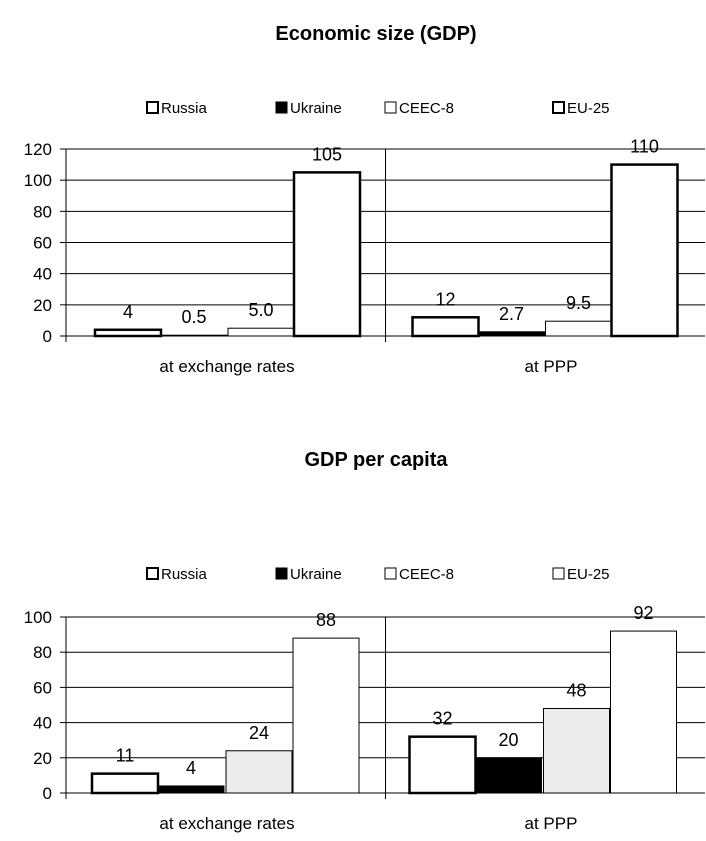 This screenshot has height=841, width=706. I want to click on chart-2-data-label: 32, so click(442, 719).